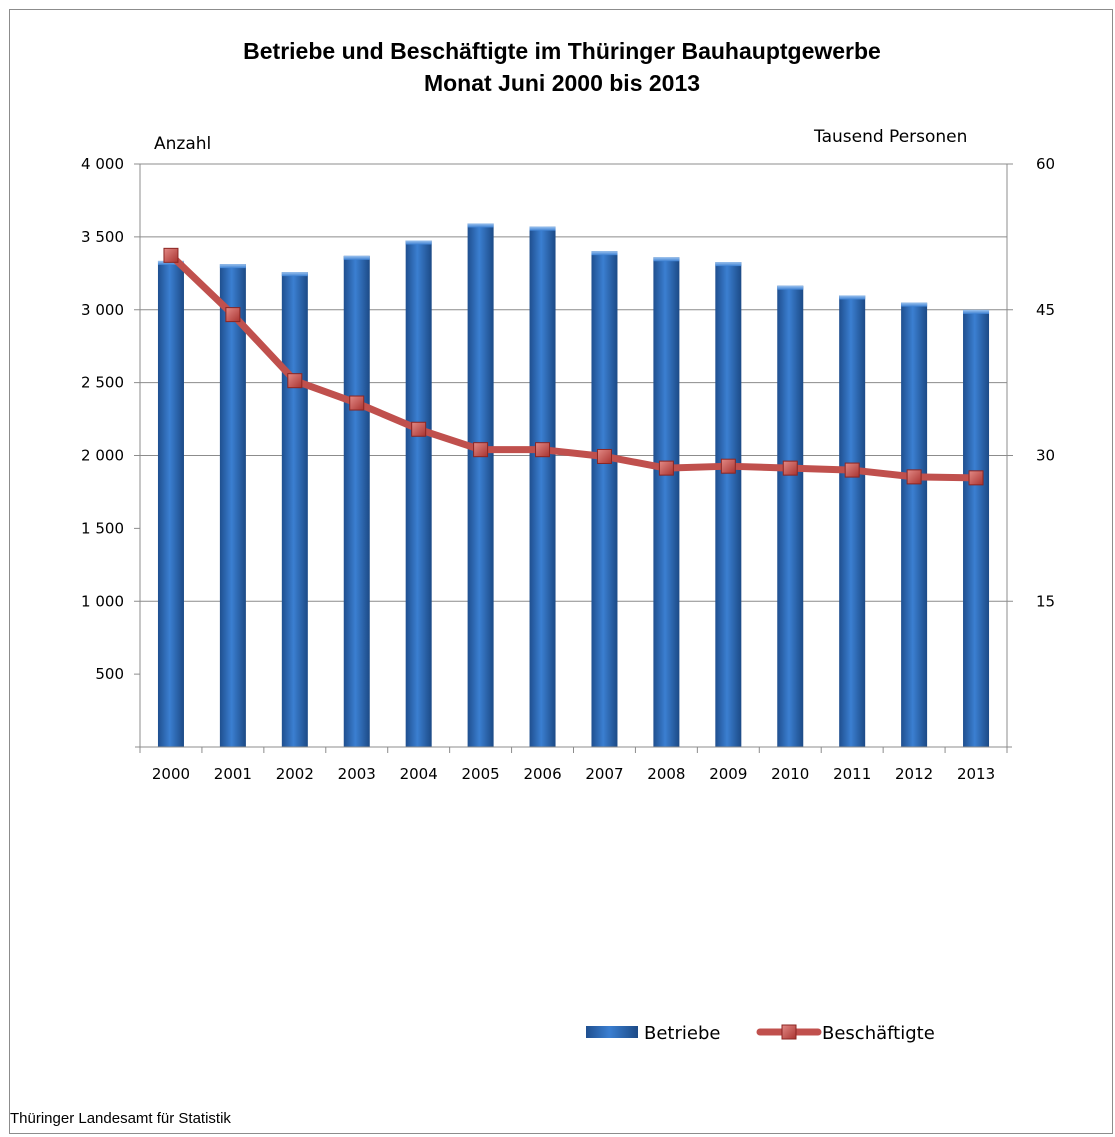  I want to click on line-beschaeftigte, so click(573, 366).